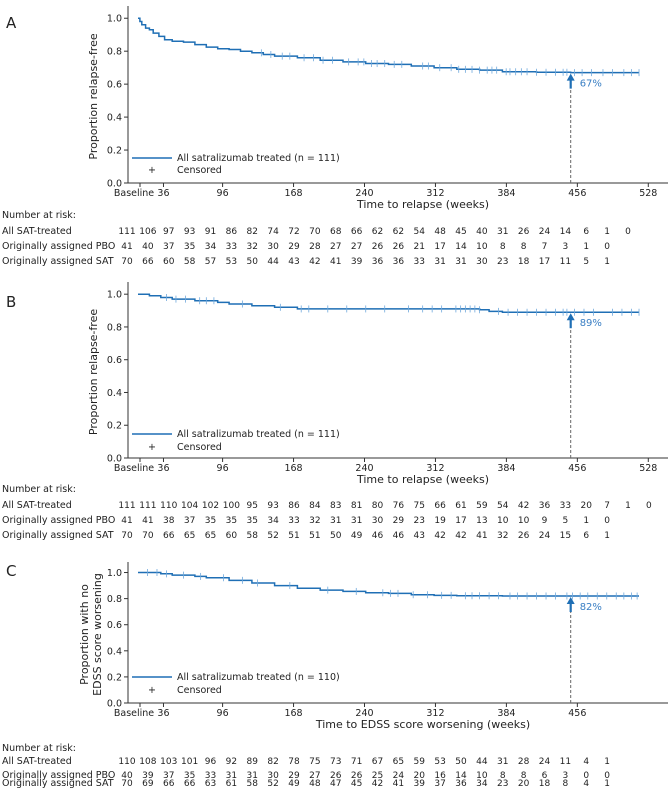 The height and width of the screenshot is (788, 671). What do you see at coordinates (586, 232) in the screenshot?
I see `risk-value: 6` at bounding box center [586, 232].